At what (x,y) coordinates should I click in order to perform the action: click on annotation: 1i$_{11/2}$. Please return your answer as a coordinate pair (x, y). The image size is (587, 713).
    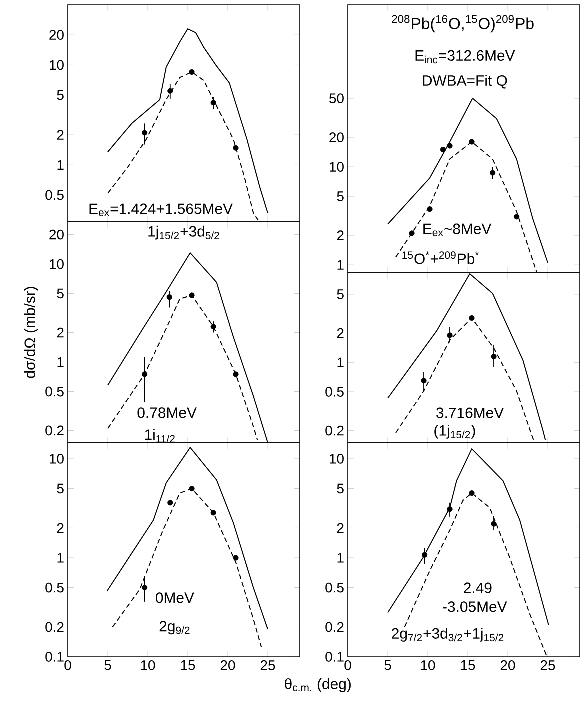
    Looking at the image, I should click on (160, 436).